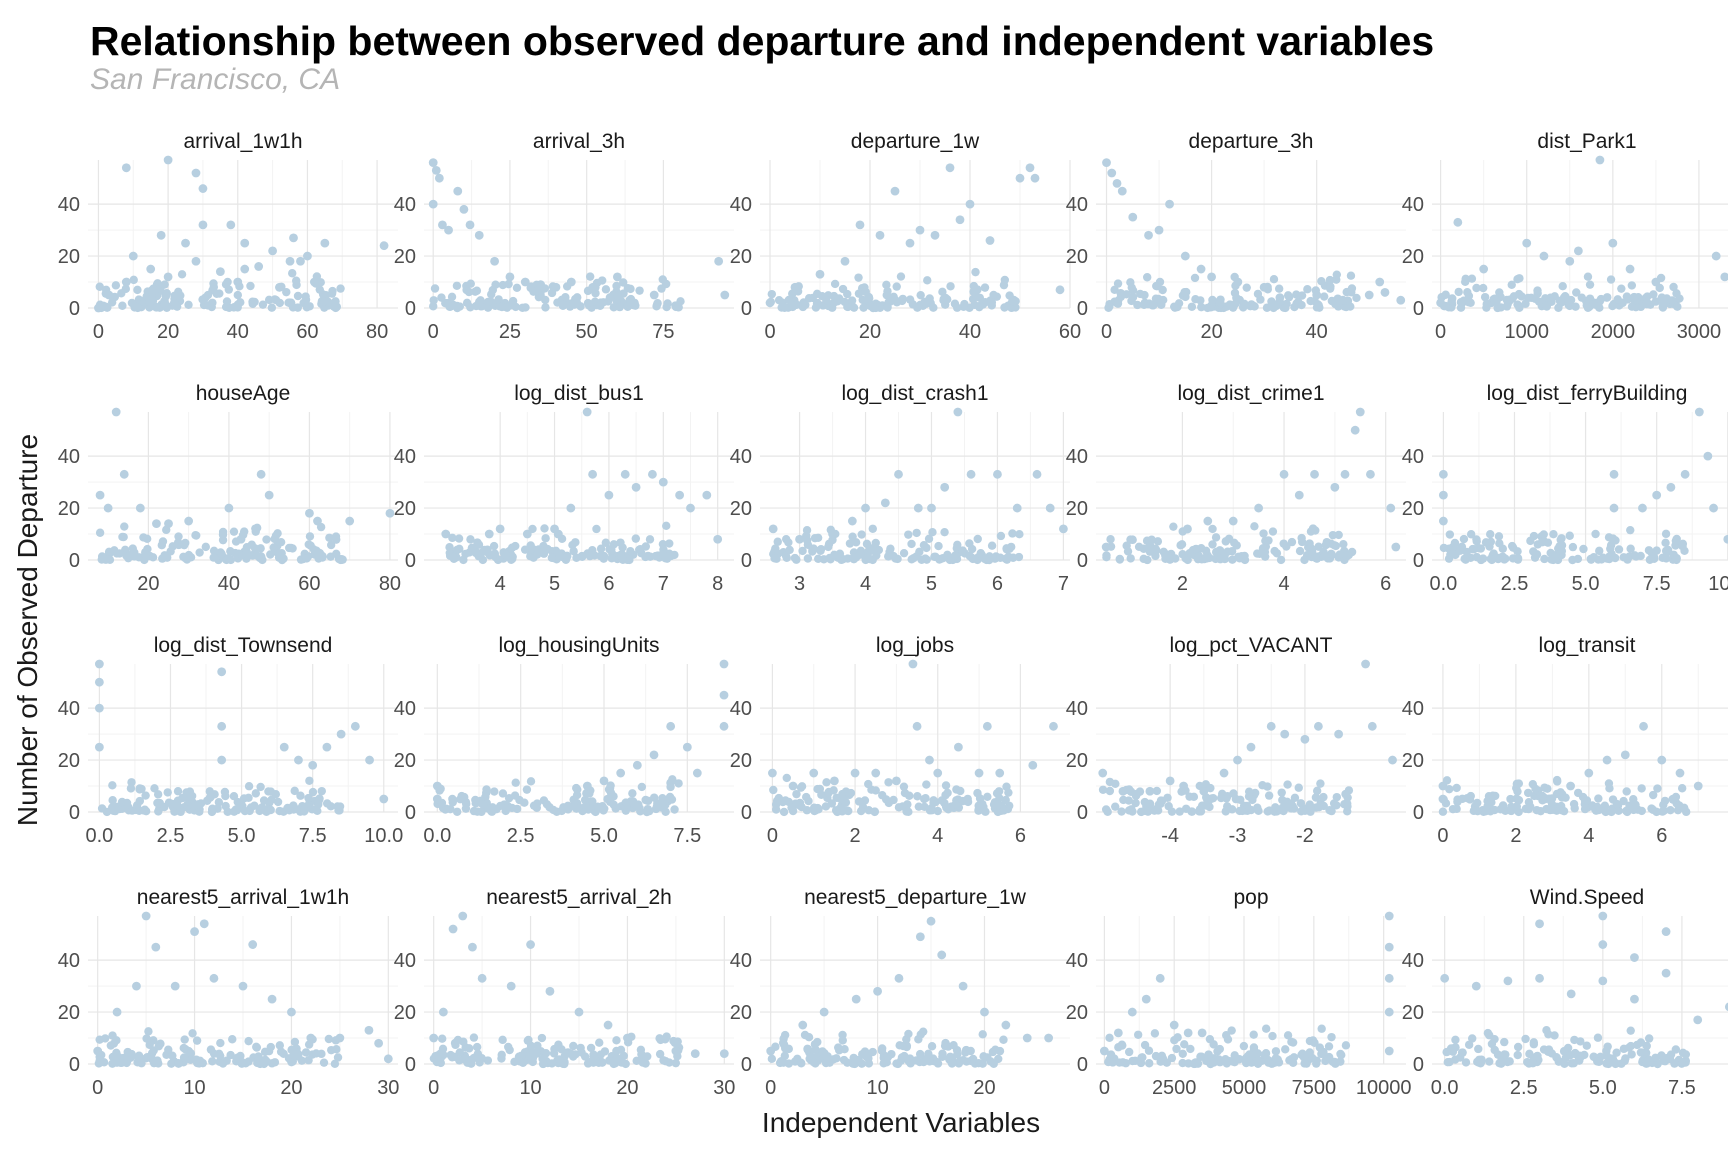 This screenshot has height=1152, width=1728. Describe the element at coordinates (877, 1088) in the screenshot. I see `x-tick-label: 10` at that location.